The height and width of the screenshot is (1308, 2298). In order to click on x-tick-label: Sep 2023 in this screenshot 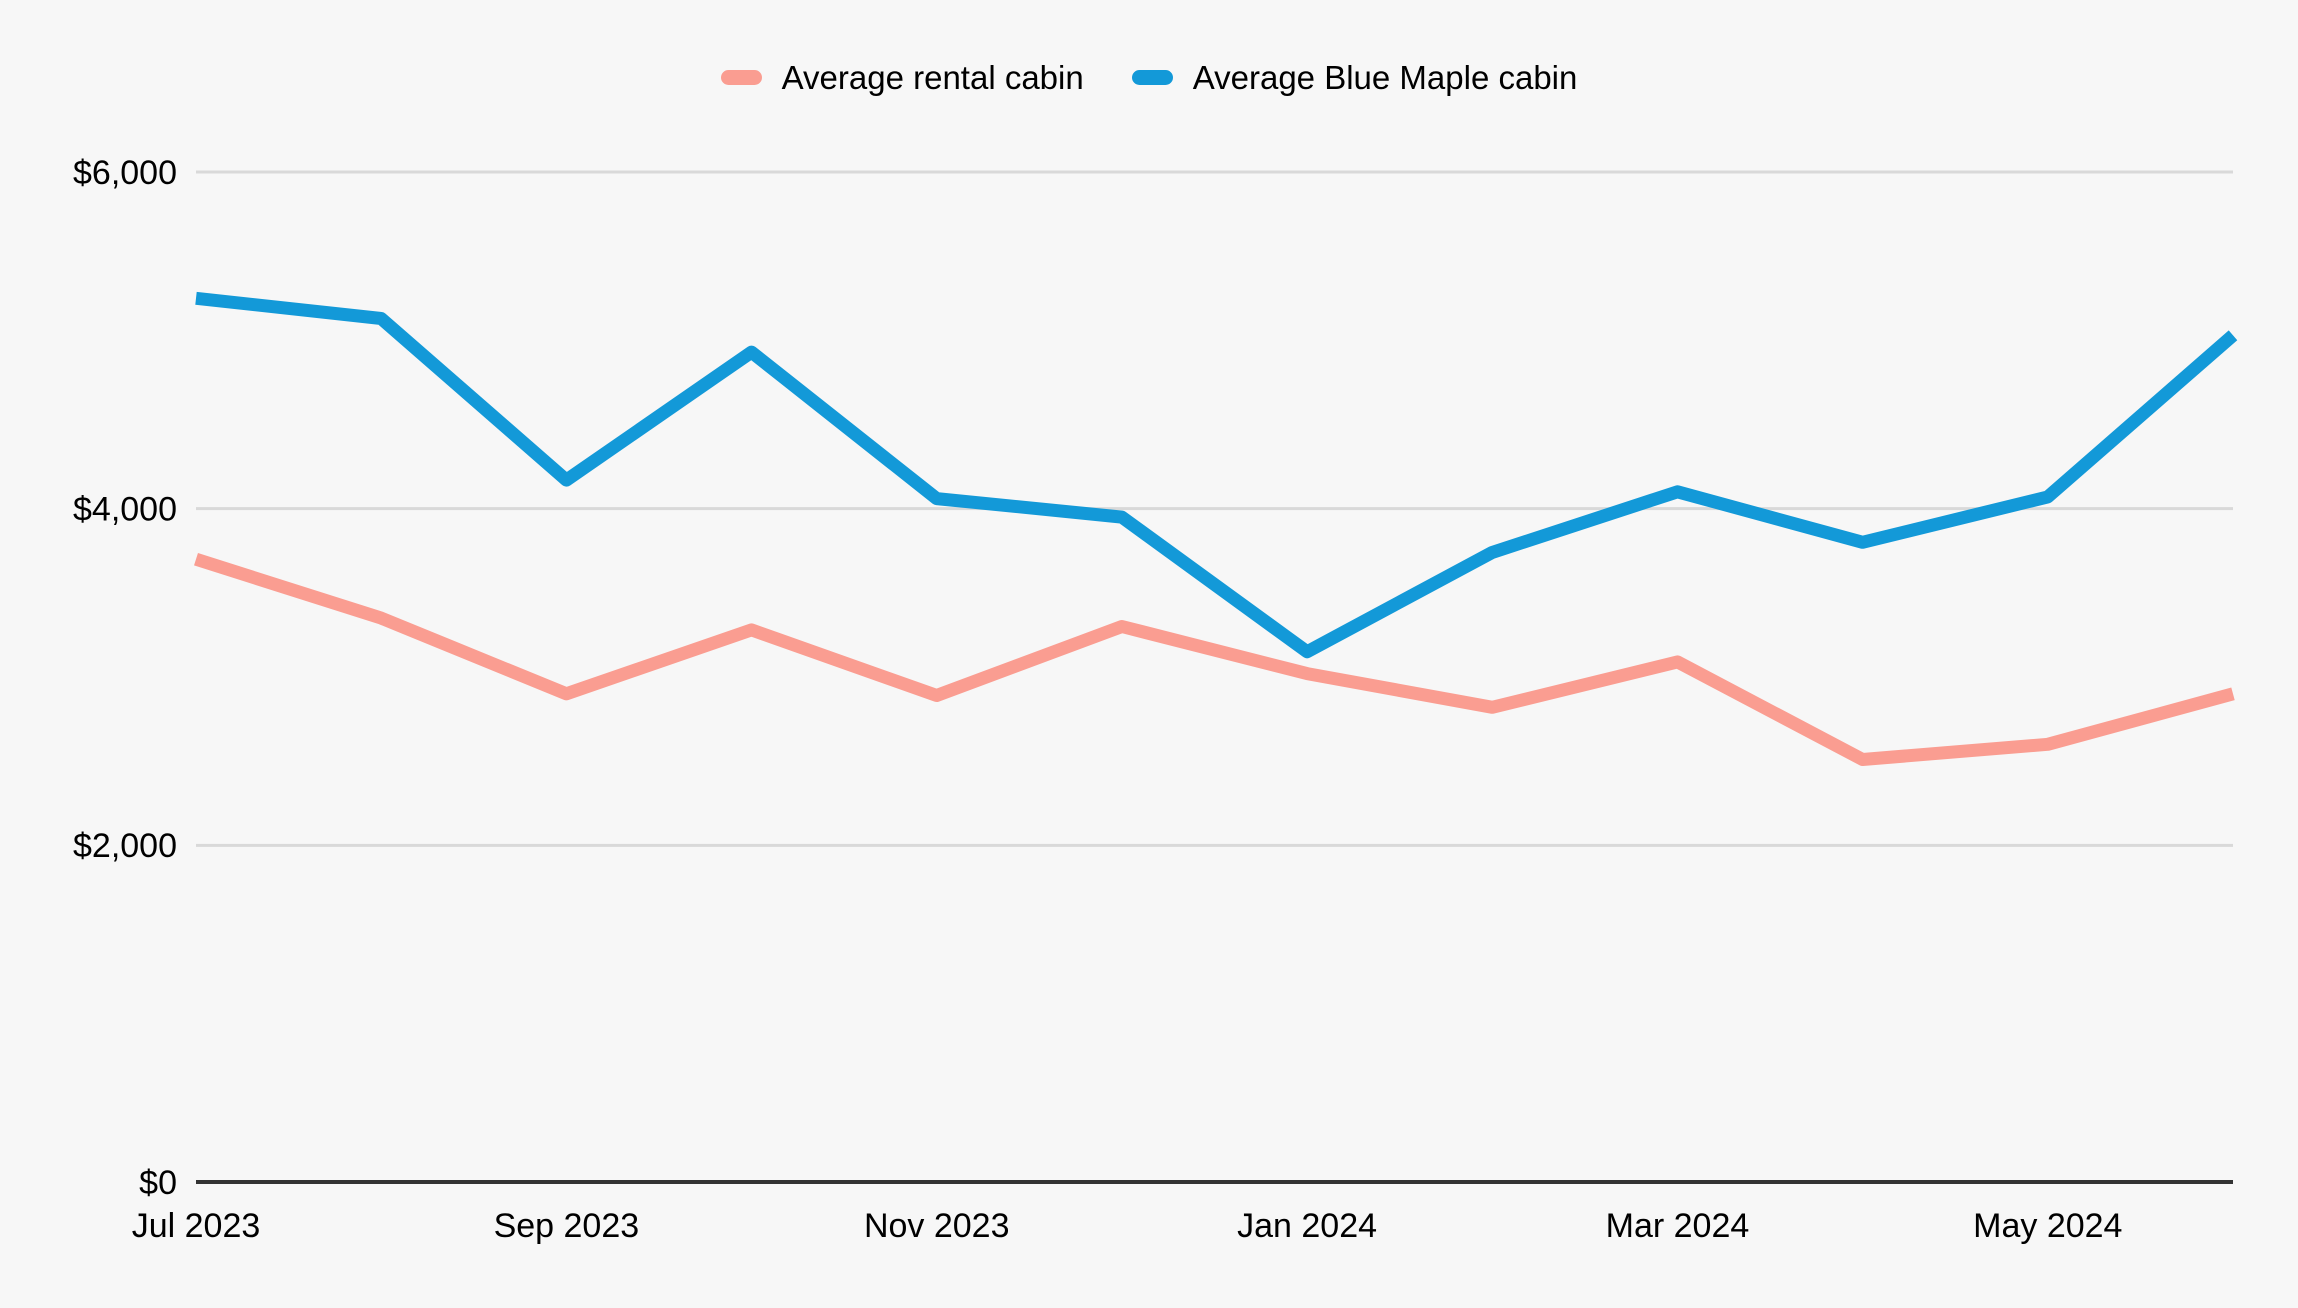, I will do `click(567, 1226)`.